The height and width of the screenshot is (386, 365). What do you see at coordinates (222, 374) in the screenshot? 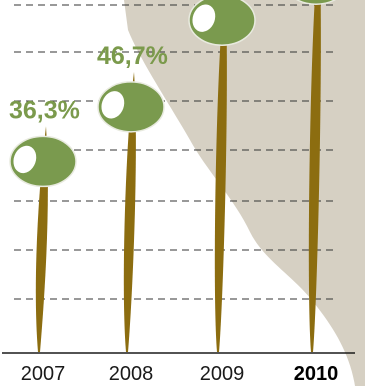
I see `x-tick-2009: 2009` at bounding box center [222, 374].